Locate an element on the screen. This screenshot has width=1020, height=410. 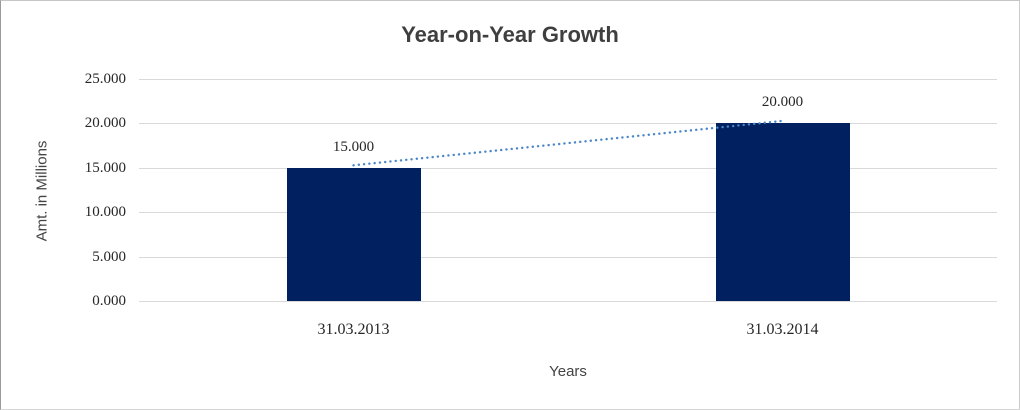
y-axis-tick-label: 10.000 is located at coordinates (105, 212).